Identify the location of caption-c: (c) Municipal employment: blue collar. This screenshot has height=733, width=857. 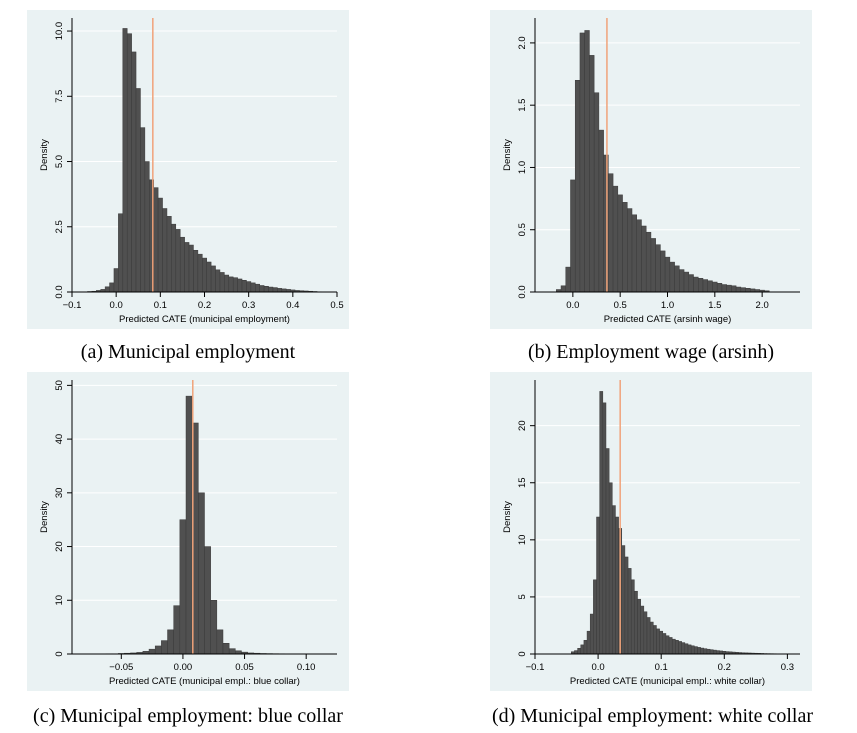
(188, 716).